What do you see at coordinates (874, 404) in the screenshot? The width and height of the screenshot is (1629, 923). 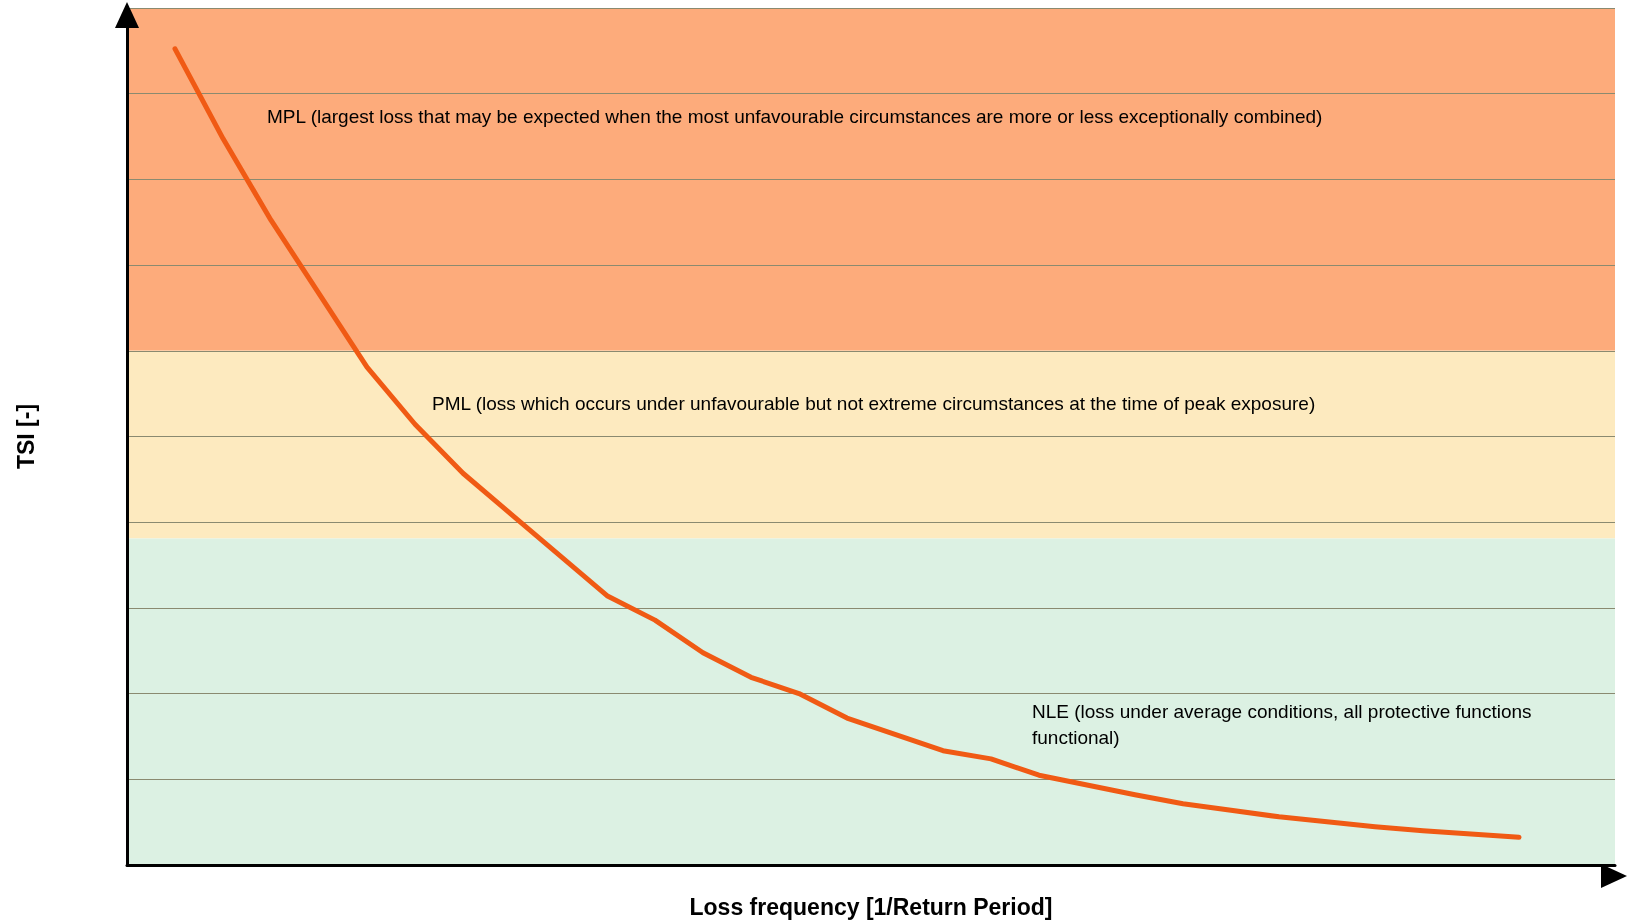 I see `band-label: PML (loss which occurs under unfavourable but not extreme circumstances at the time of peak exposure)` at bounding box center [874, 404].